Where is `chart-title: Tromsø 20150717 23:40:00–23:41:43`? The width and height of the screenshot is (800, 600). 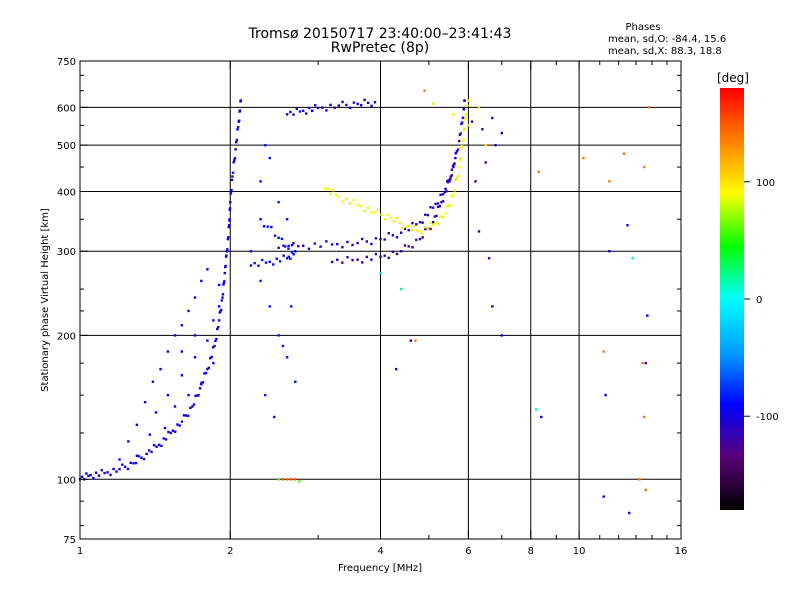 chart-title: Tromsø 20150717 23:40:00–23:41:43 is located at coordinates (380, 34).